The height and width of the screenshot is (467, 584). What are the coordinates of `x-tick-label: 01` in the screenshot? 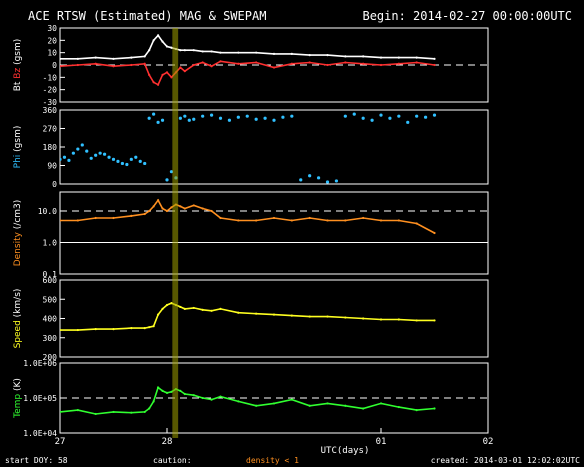 It's located at (381, 442).